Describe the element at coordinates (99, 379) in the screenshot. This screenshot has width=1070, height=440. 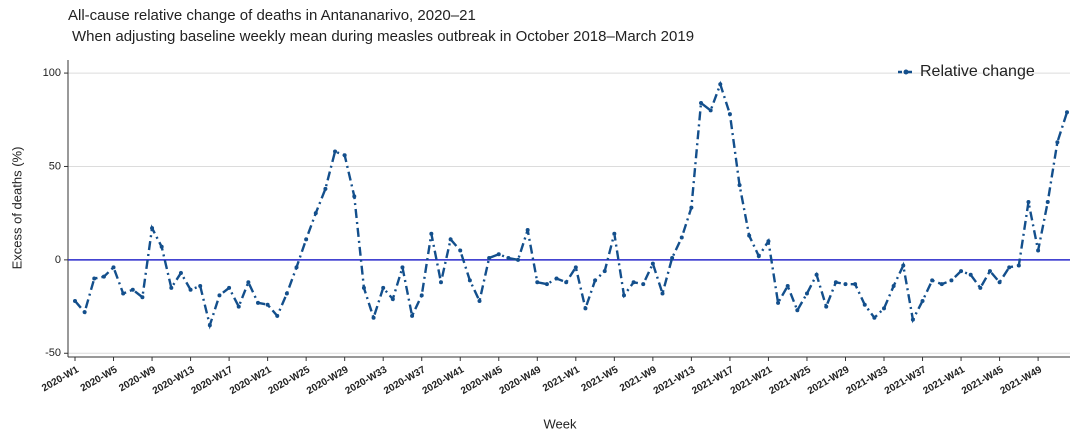
I see `x-tick-label: 2020-W5` at that location.